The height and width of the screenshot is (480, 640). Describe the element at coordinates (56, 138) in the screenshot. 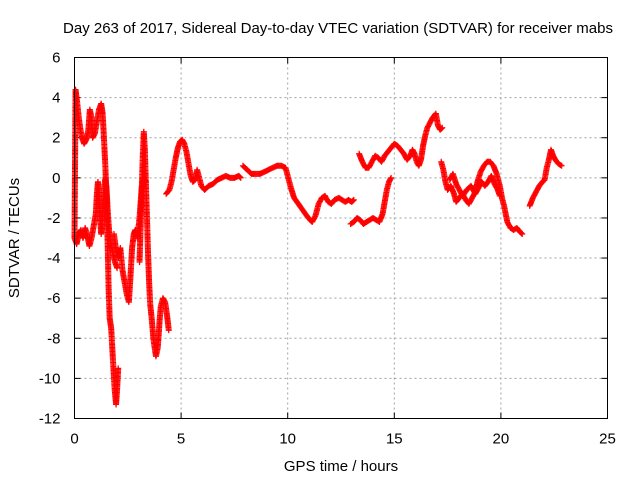

I see `y-tick-label: 2` at that location.